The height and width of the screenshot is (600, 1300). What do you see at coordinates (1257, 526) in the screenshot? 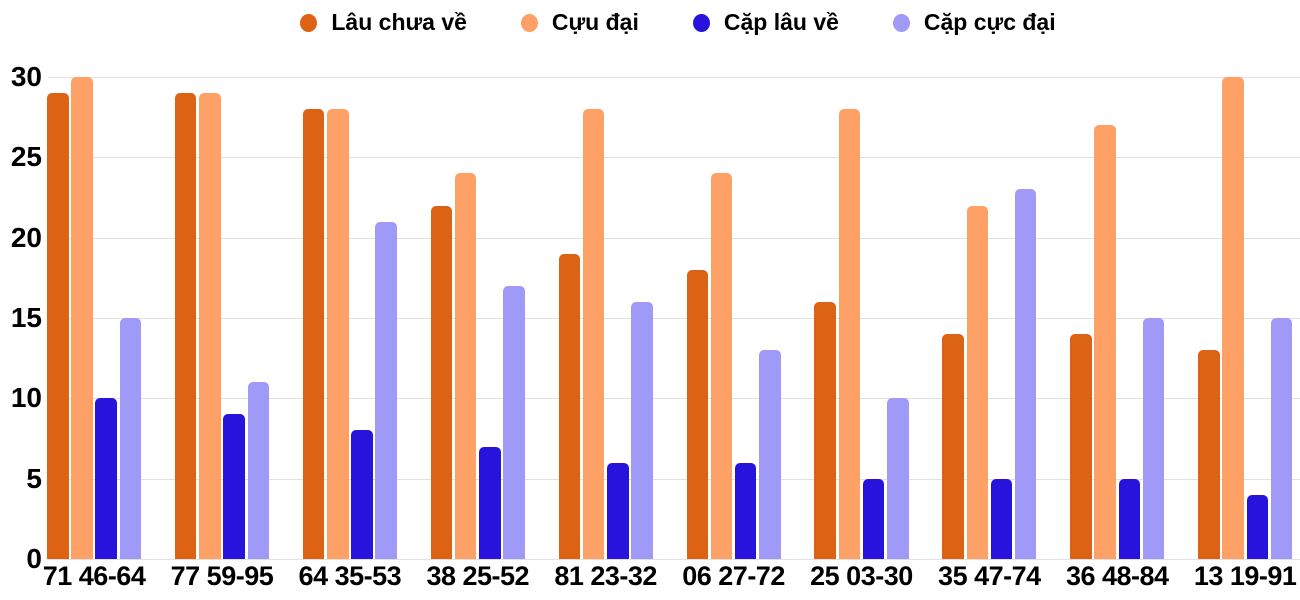
I see `bar-series2-group9` at bounding box center [1257, 526].